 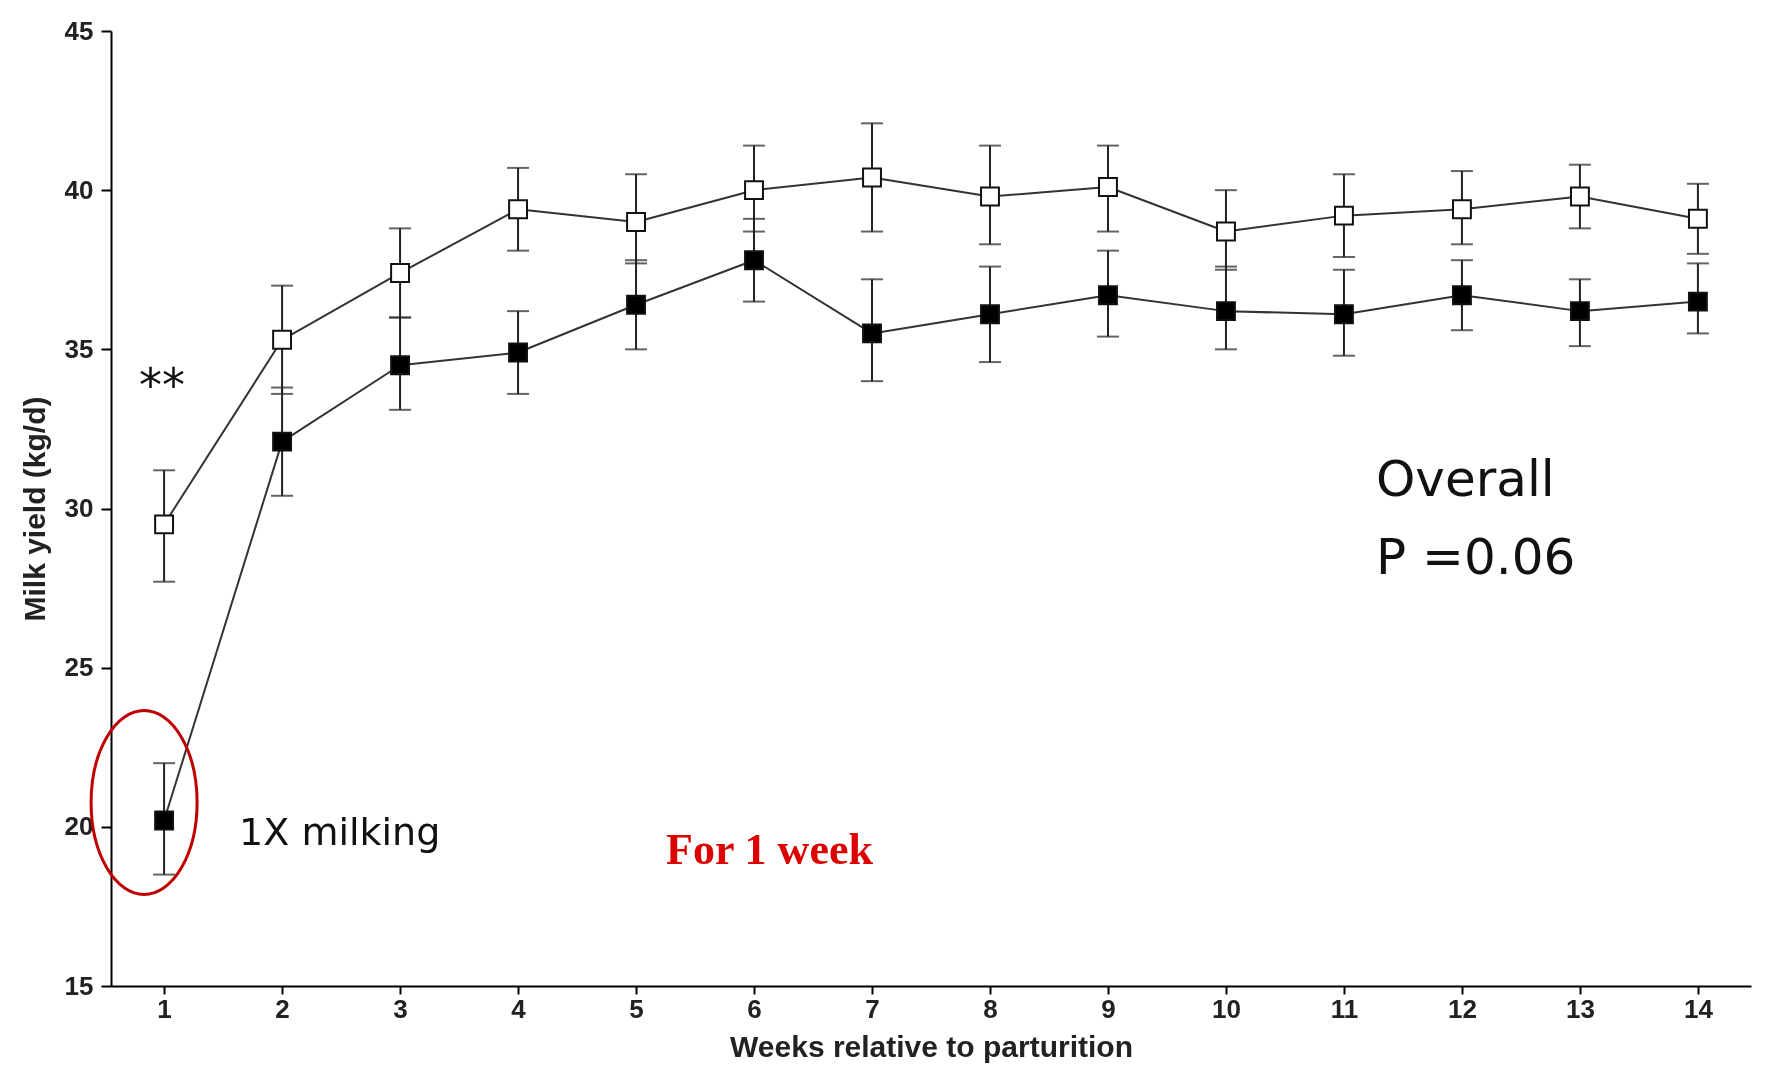 What do you see at coordinates (34, 509) in the screenshot?
I see `y-axis-title: Milk yield (kg/d)` at bounding box center [34, 509].